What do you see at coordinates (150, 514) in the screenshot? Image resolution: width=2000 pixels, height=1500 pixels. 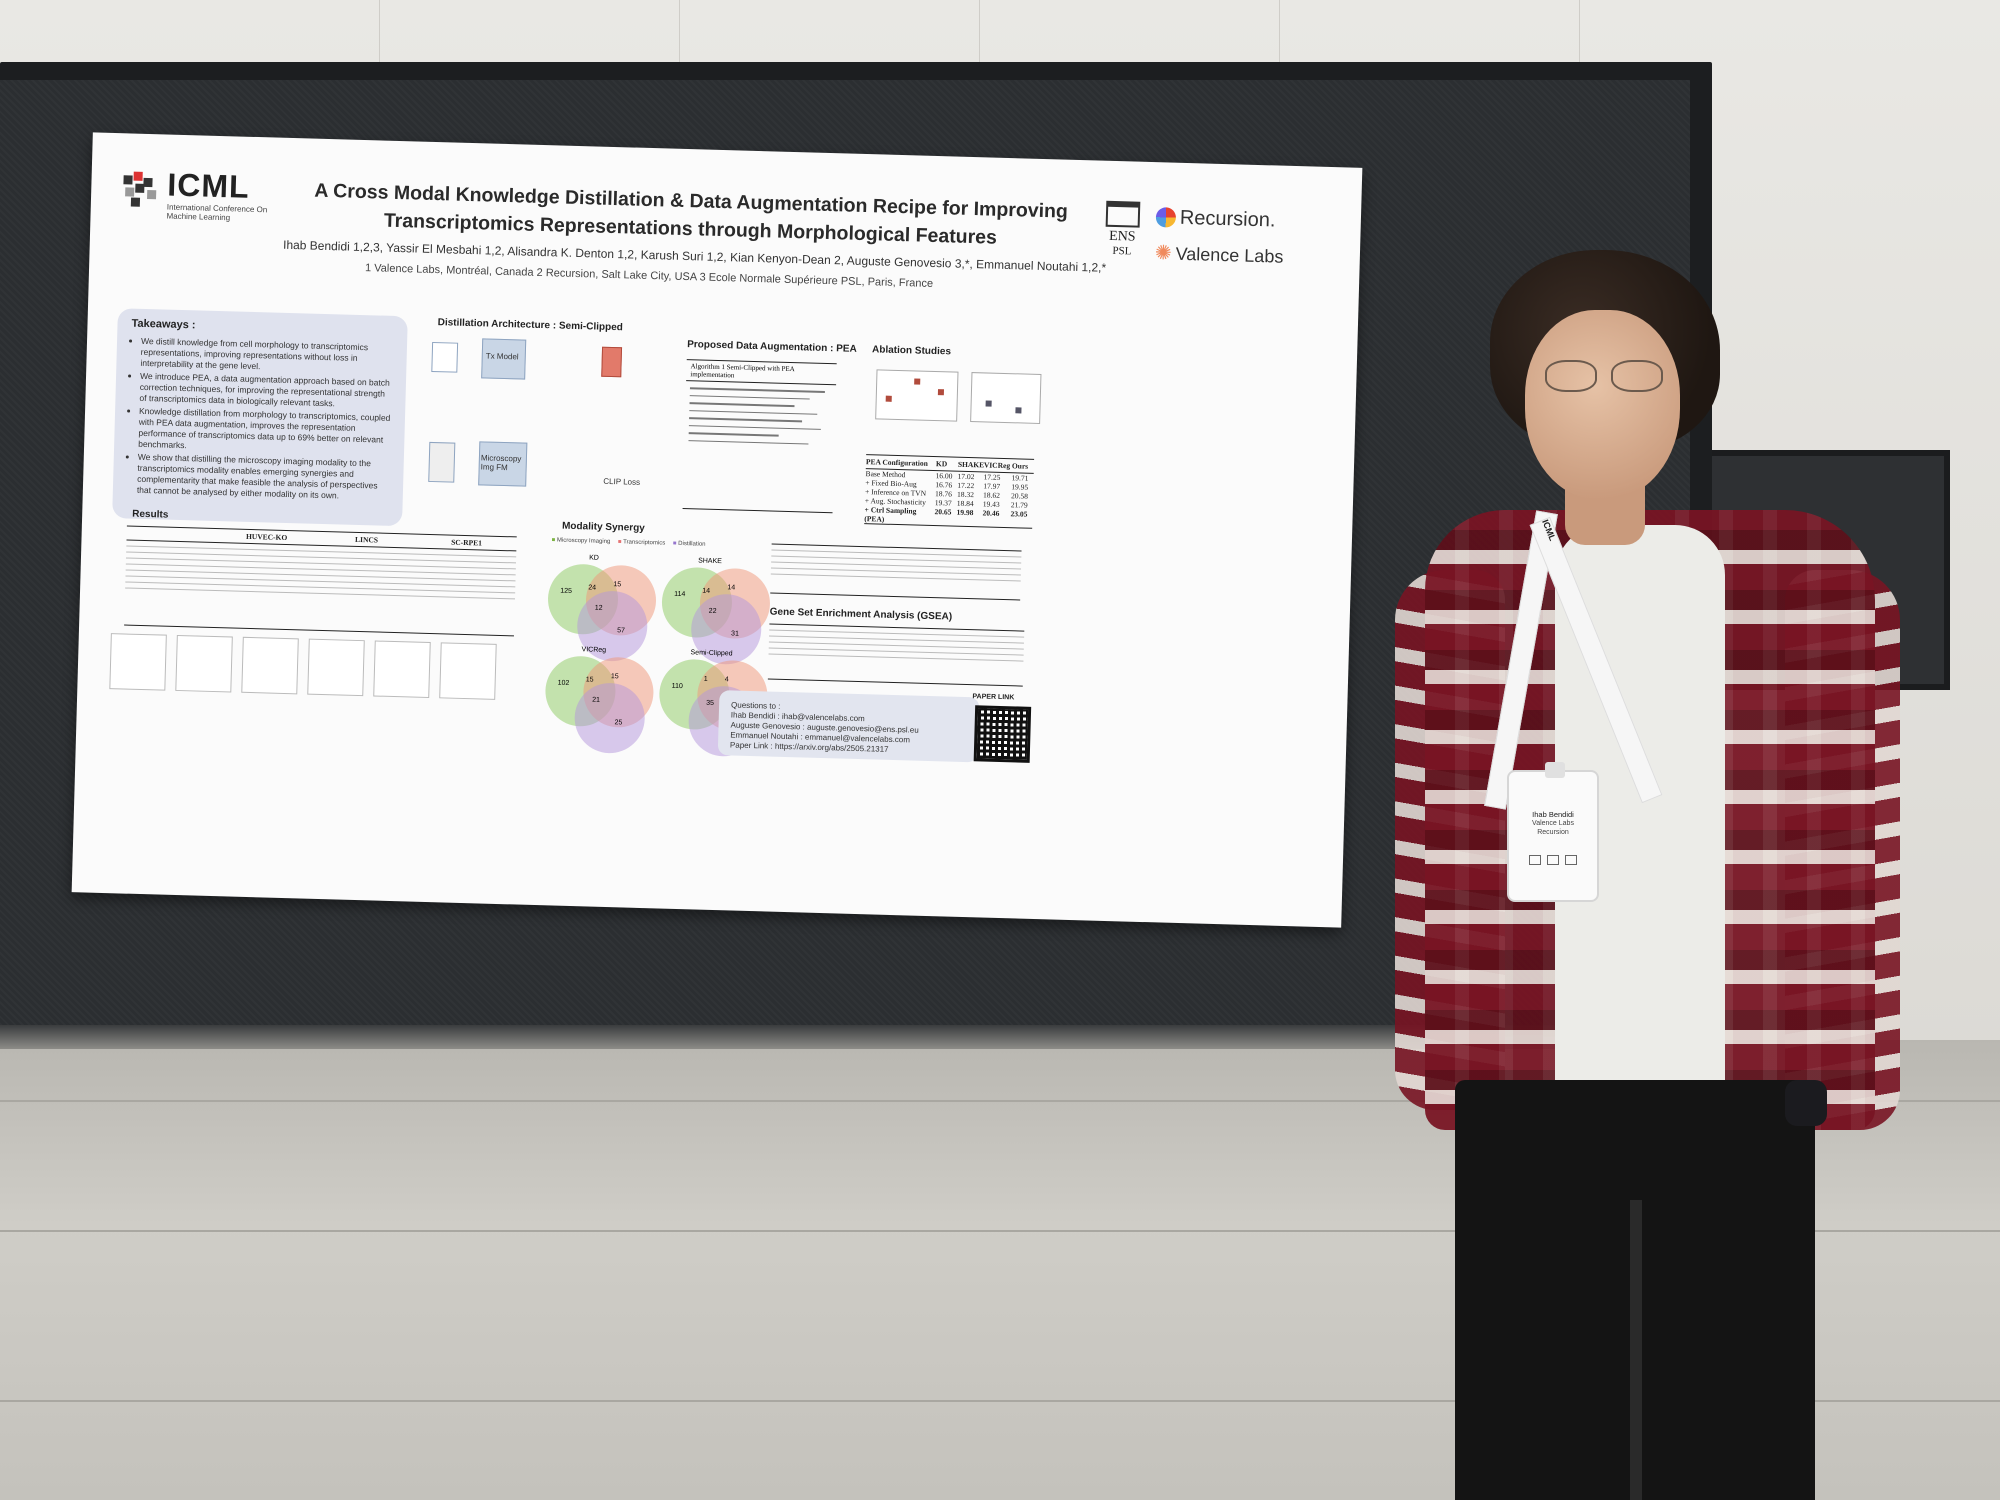 I see `section-results: Results` at bounding box center [150, 514].